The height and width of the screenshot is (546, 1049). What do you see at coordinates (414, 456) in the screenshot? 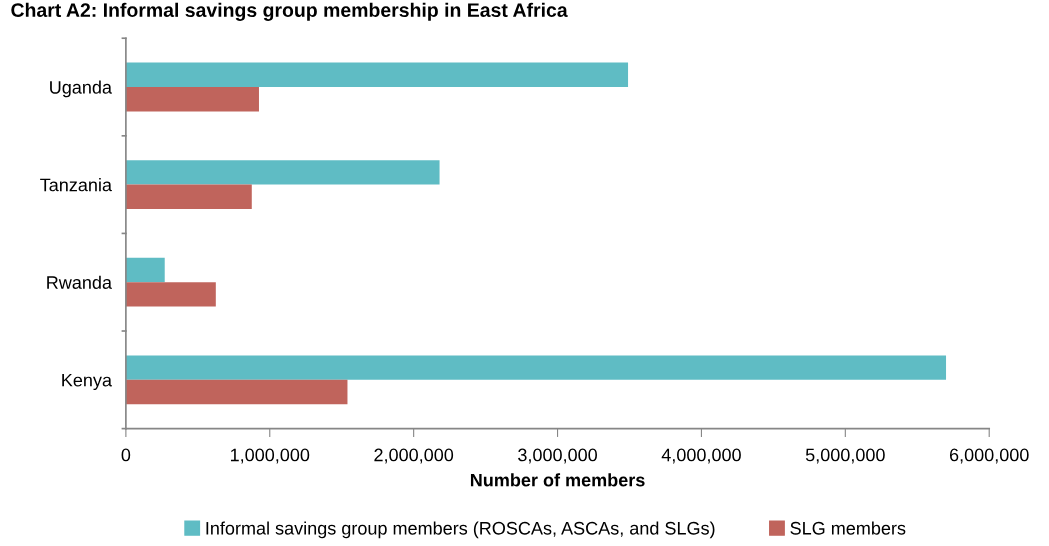
I see `x-tick-label: 2,000,000` at bounding box center [414, 456].